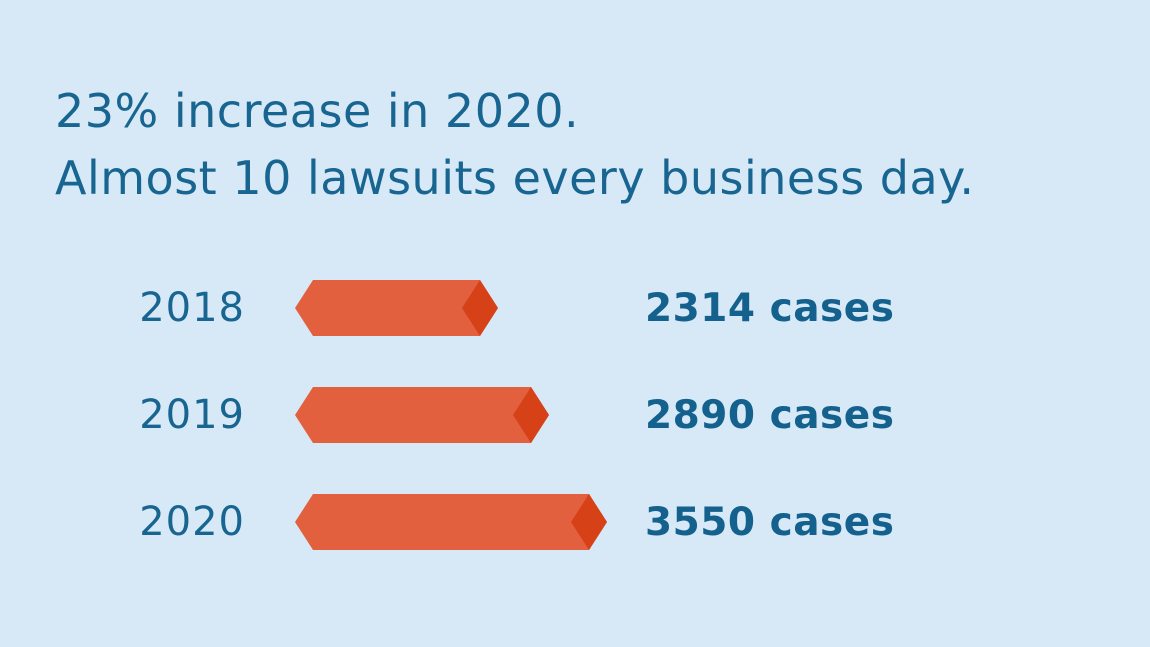  Describe the element at coordinates (515, 178) in the screenshot. I see `title-line-2: Almost 10 lawsuits every business day.` at that location.